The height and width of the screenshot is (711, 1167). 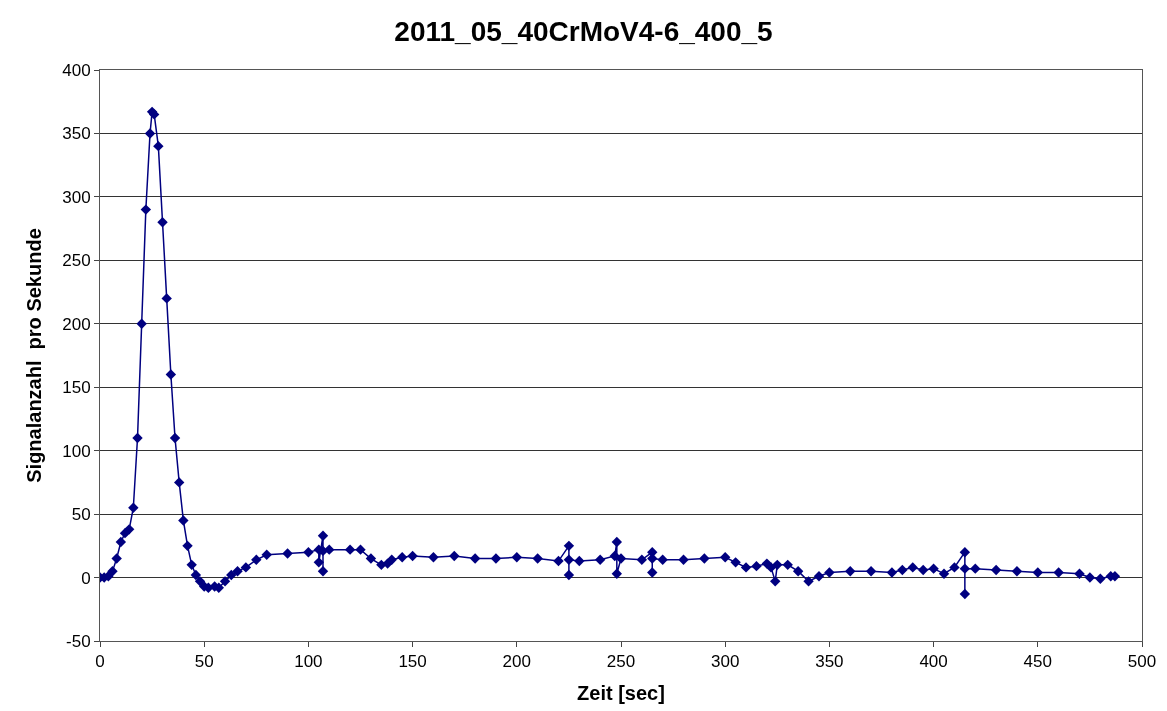 I want to click on y-tick-label: 350, so click(x=76, y=134).